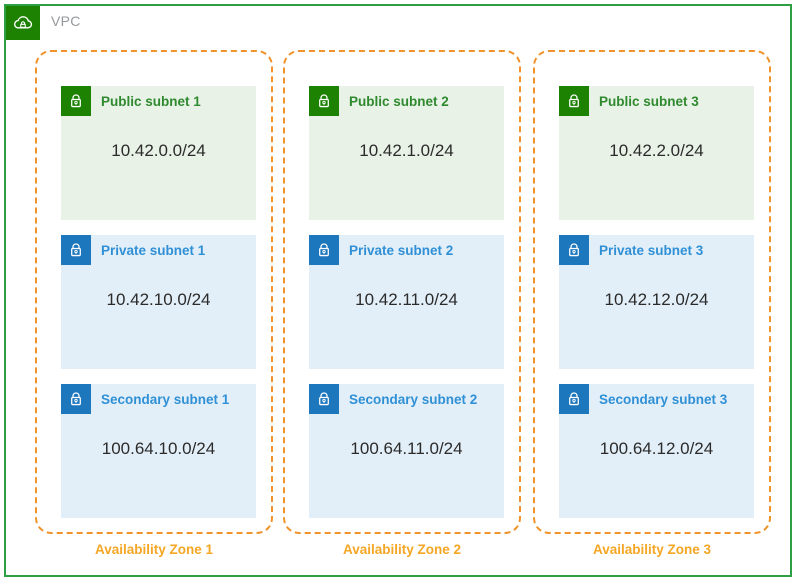  I want to click on subnet-secondary-3: Secondary subnet 3 100.64.12.0/24, so click(656, 451).